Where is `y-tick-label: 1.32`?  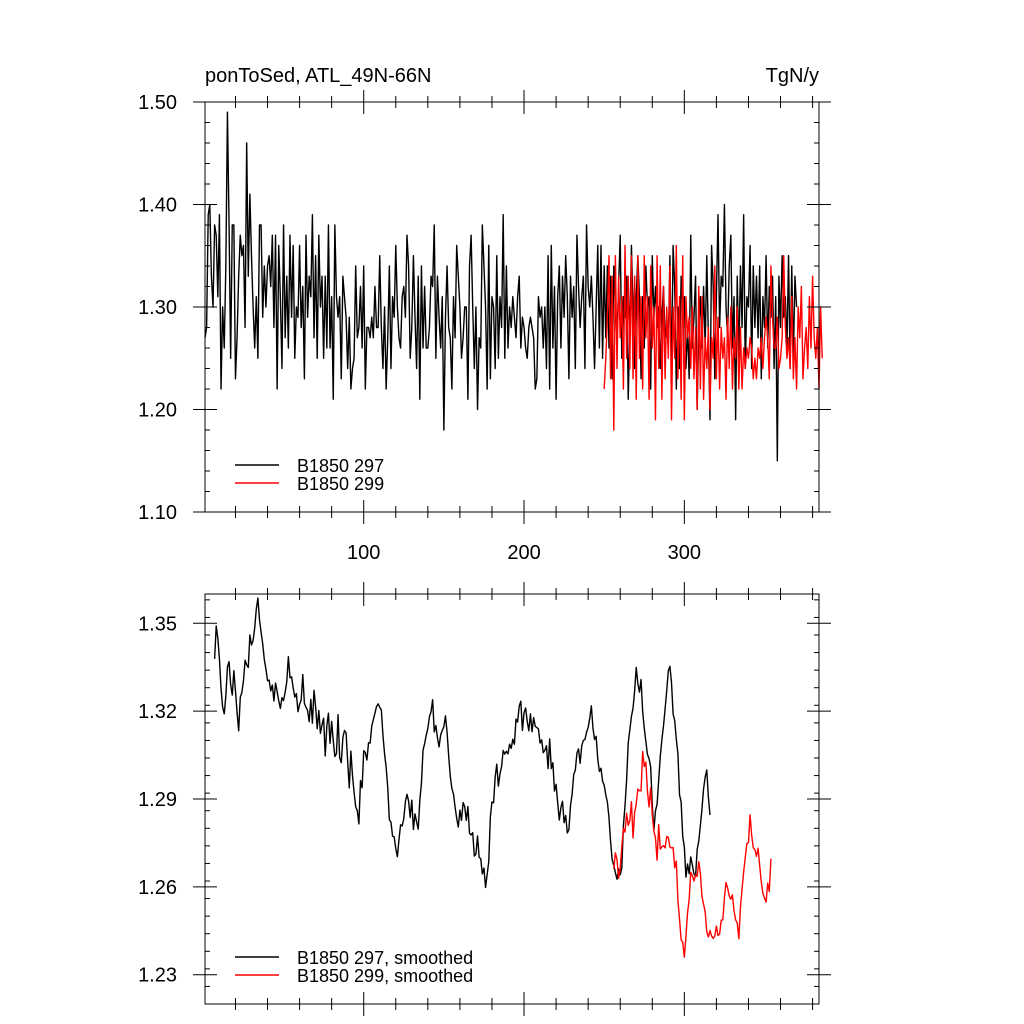 y-tick-label: 1.32 is located at coordinates (157, 712).